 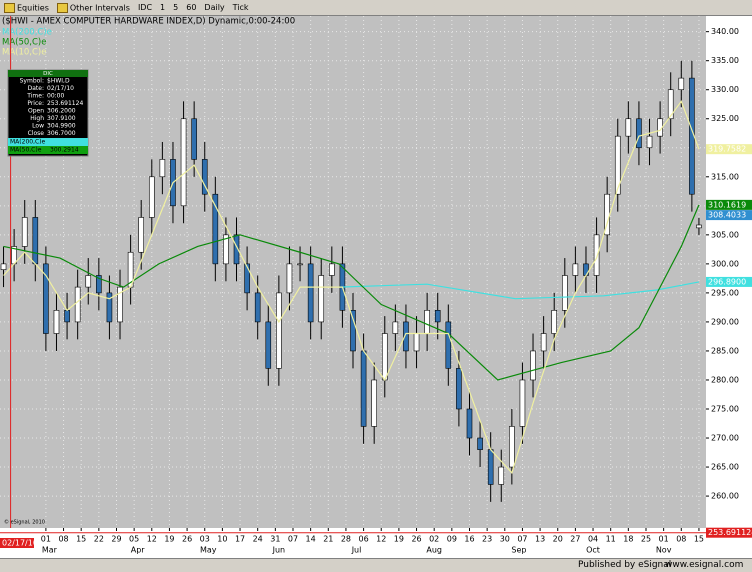 What do you see at coordinates (116, 539) in the screenshot?
I see `x-tick-label: 29` at bounding box center [116, 539].